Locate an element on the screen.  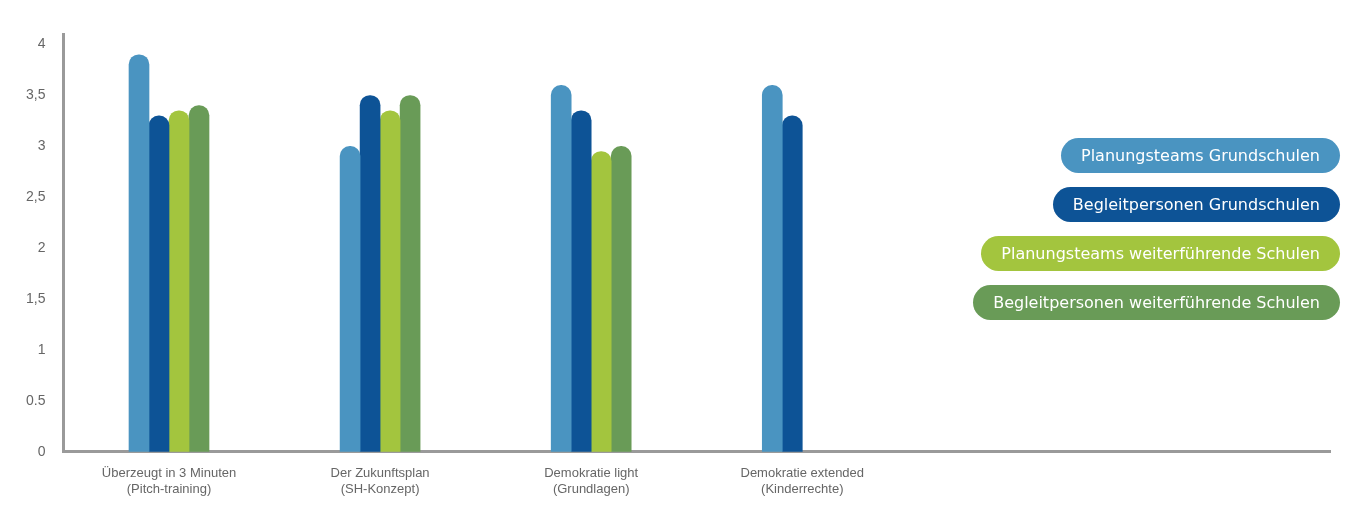
text: Planungsteams Grundschulen is located at coordinates (1200, 155).